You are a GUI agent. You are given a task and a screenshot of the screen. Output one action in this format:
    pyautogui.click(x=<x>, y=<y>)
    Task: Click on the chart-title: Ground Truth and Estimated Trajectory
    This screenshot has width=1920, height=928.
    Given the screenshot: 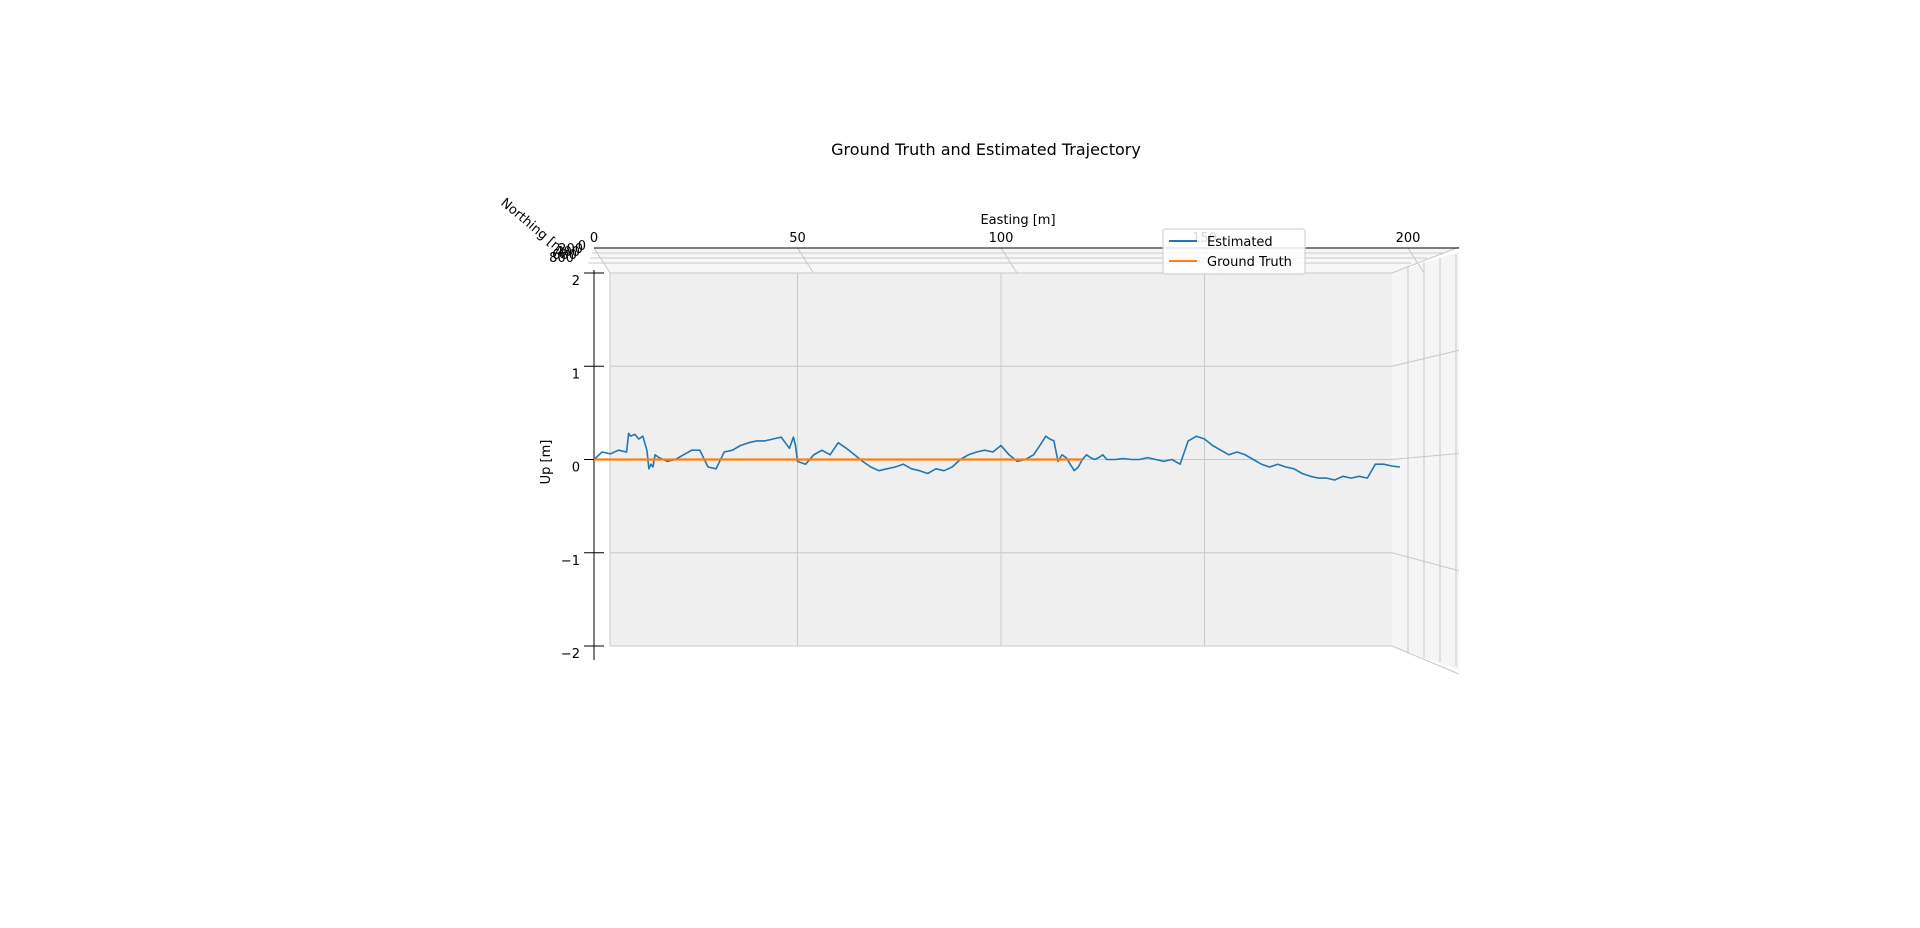 What is the action you would take?
    pyautogui.click(x=986, y=149)
    